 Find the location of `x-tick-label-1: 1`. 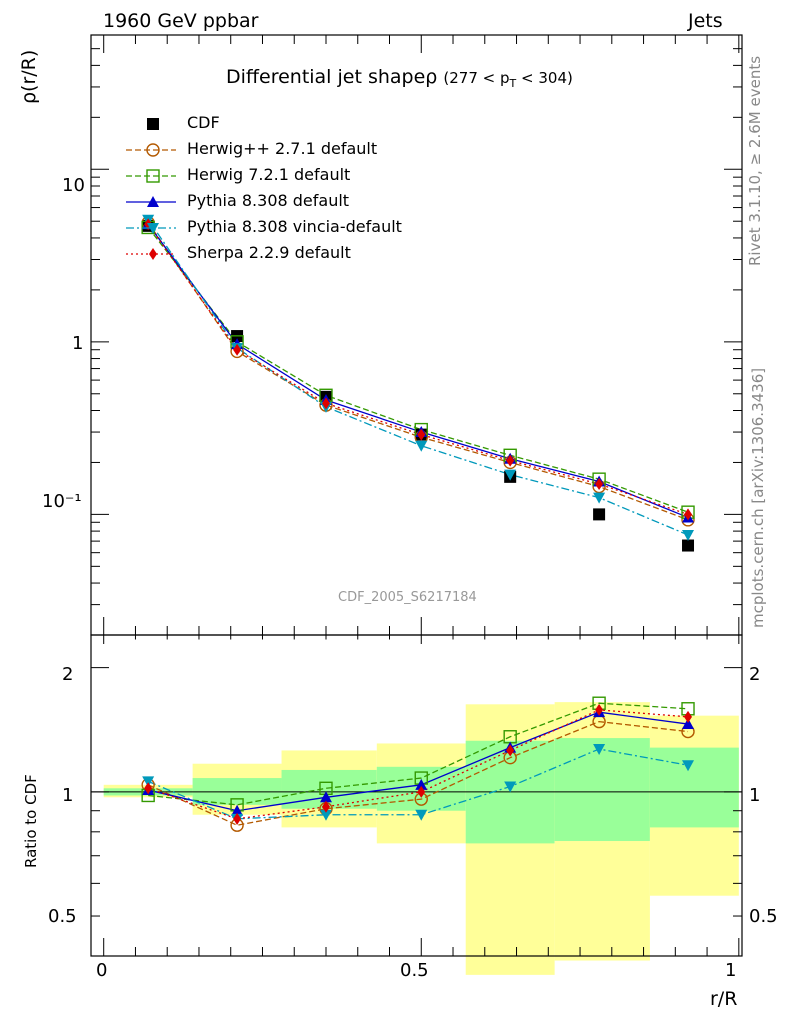

x-tick-label-1: 1 is located at coordinates (731, 970).